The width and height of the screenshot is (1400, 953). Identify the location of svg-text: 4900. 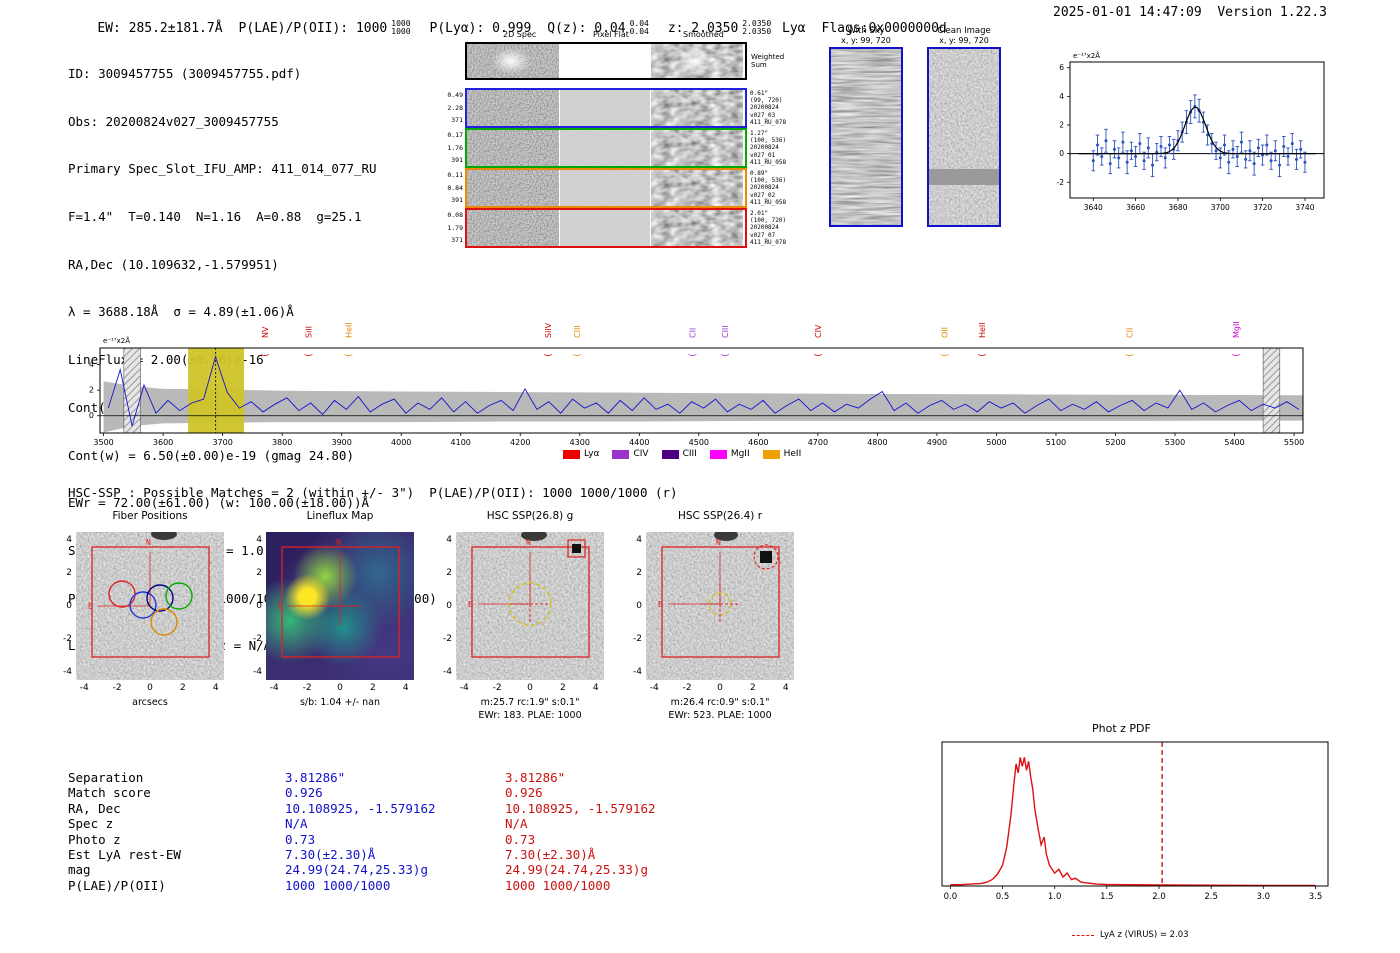
(937, 442).